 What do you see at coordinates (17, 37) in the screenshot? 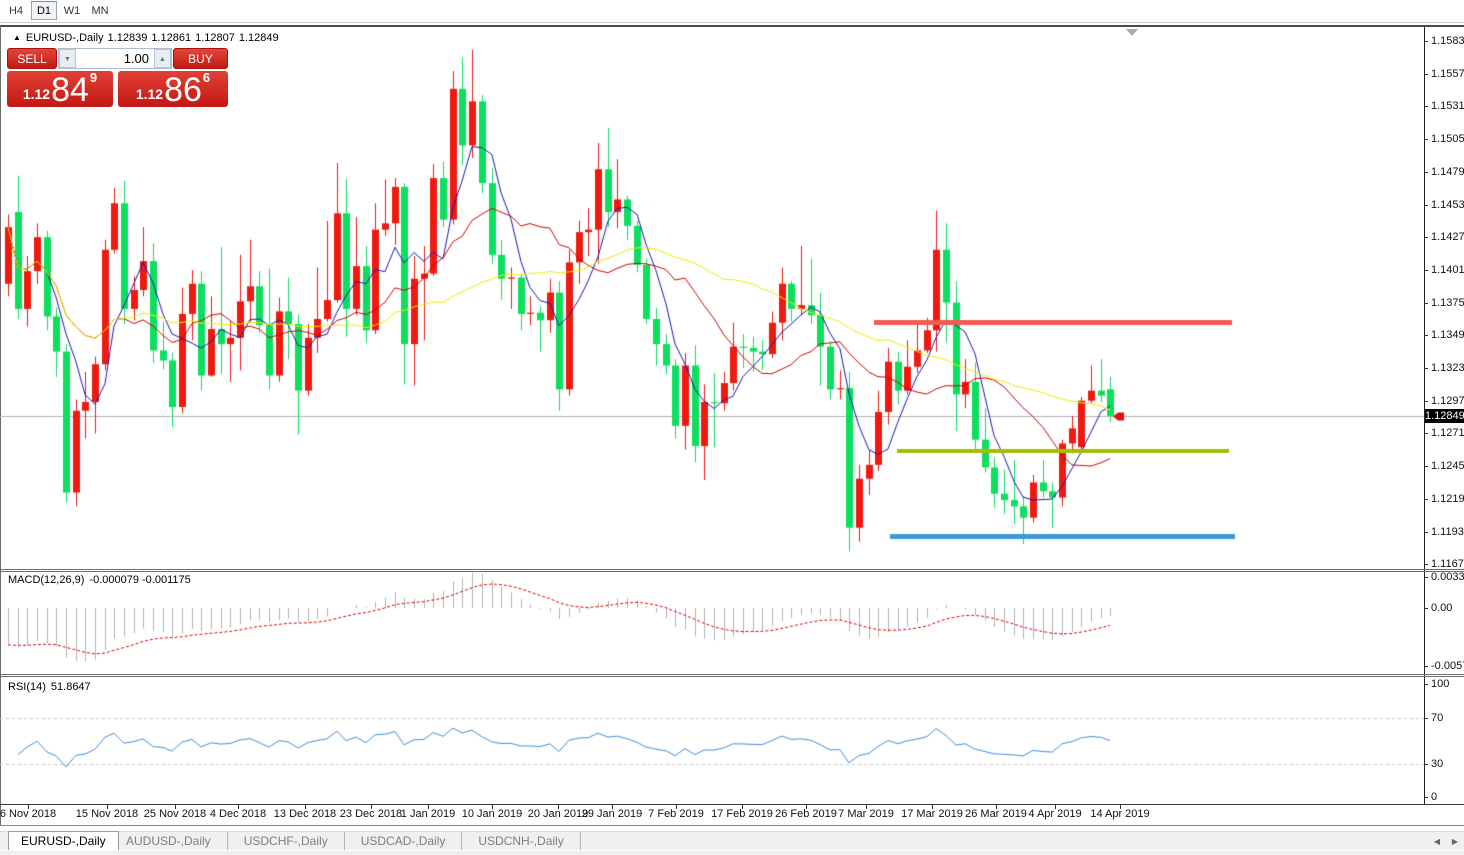
I see `symbol-collapse-icon: ▲` at bounding box center [17, 37].